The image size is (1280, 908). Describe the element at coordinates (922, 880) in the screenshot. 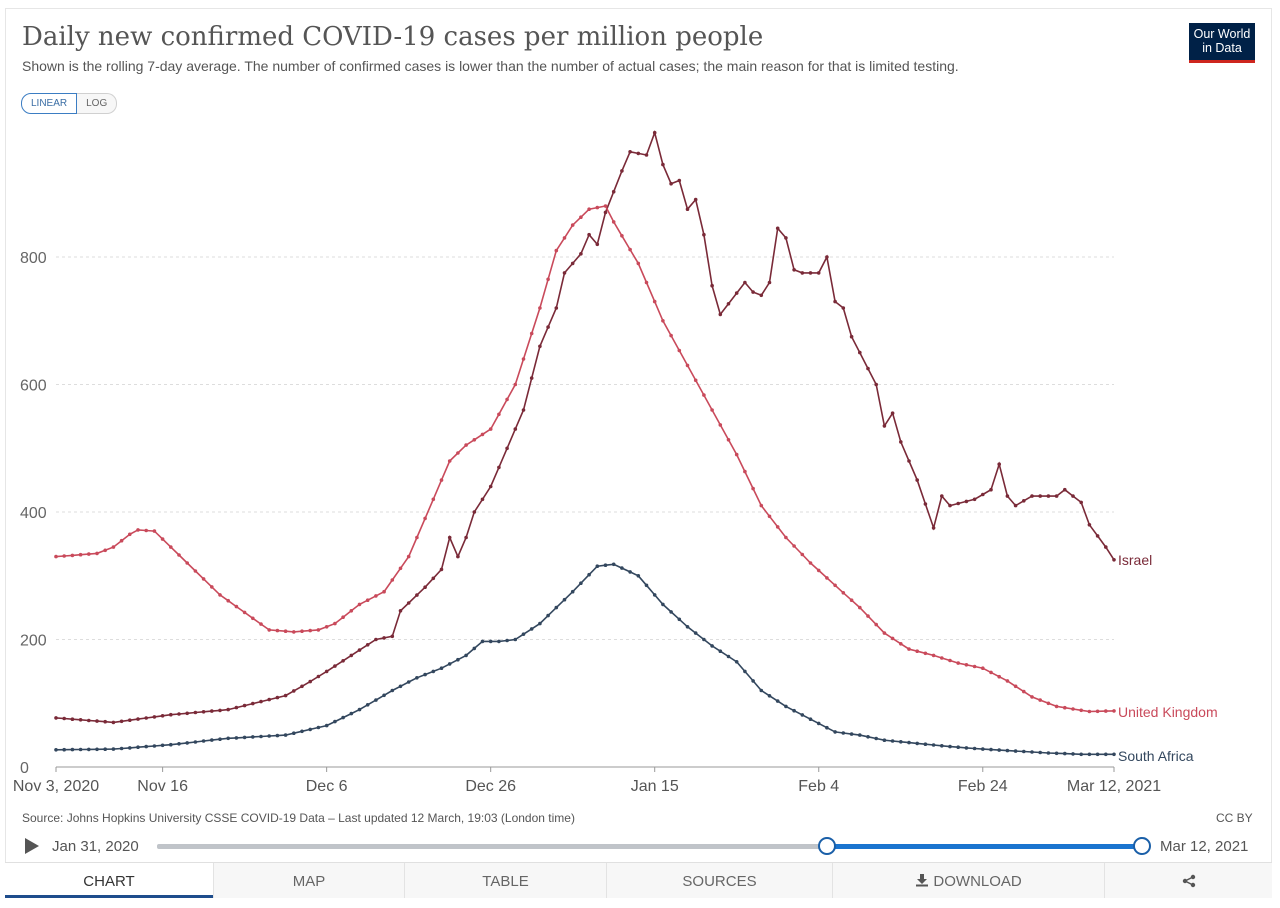

I see `download-icon` at that location.